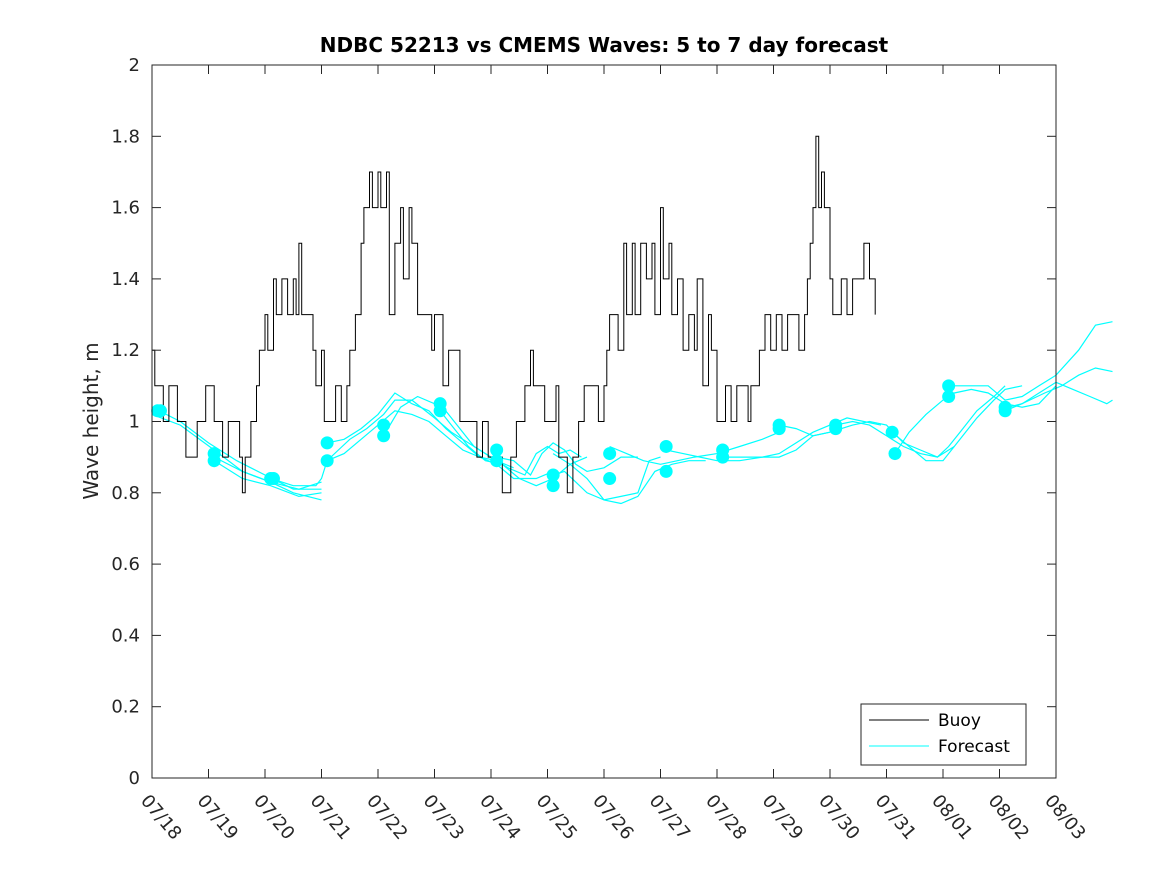 The height and width of the screenshot is (875, 1167). I want to click on legend-box, so click(943, 734).